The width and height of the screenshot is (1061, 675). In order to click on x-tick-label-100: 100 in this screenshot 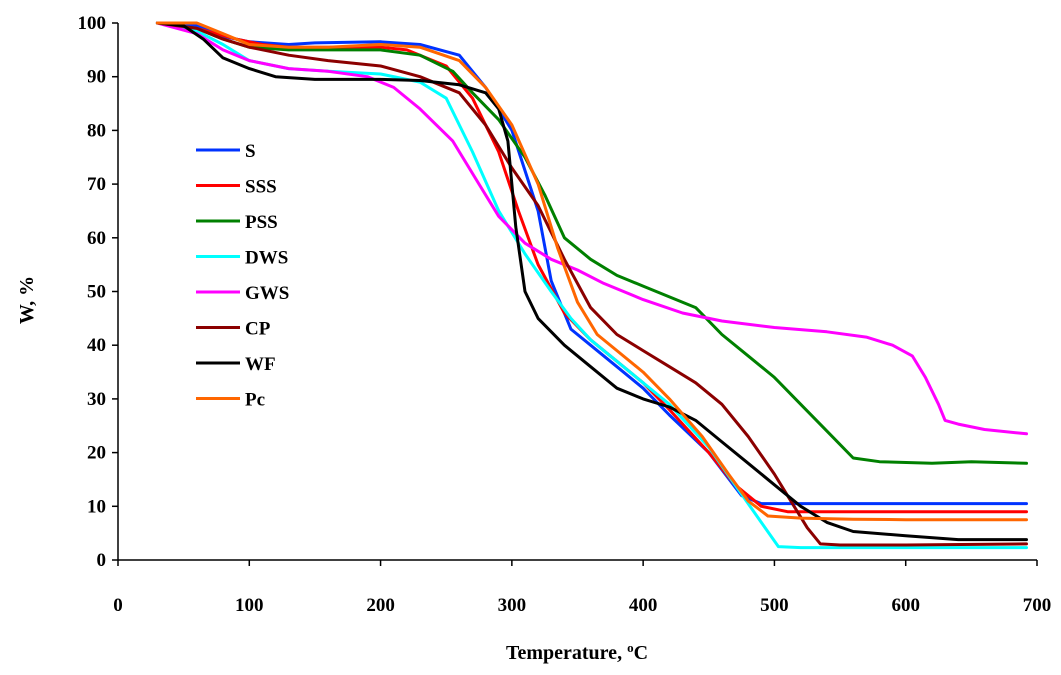, I will do `click(249, 605)`.